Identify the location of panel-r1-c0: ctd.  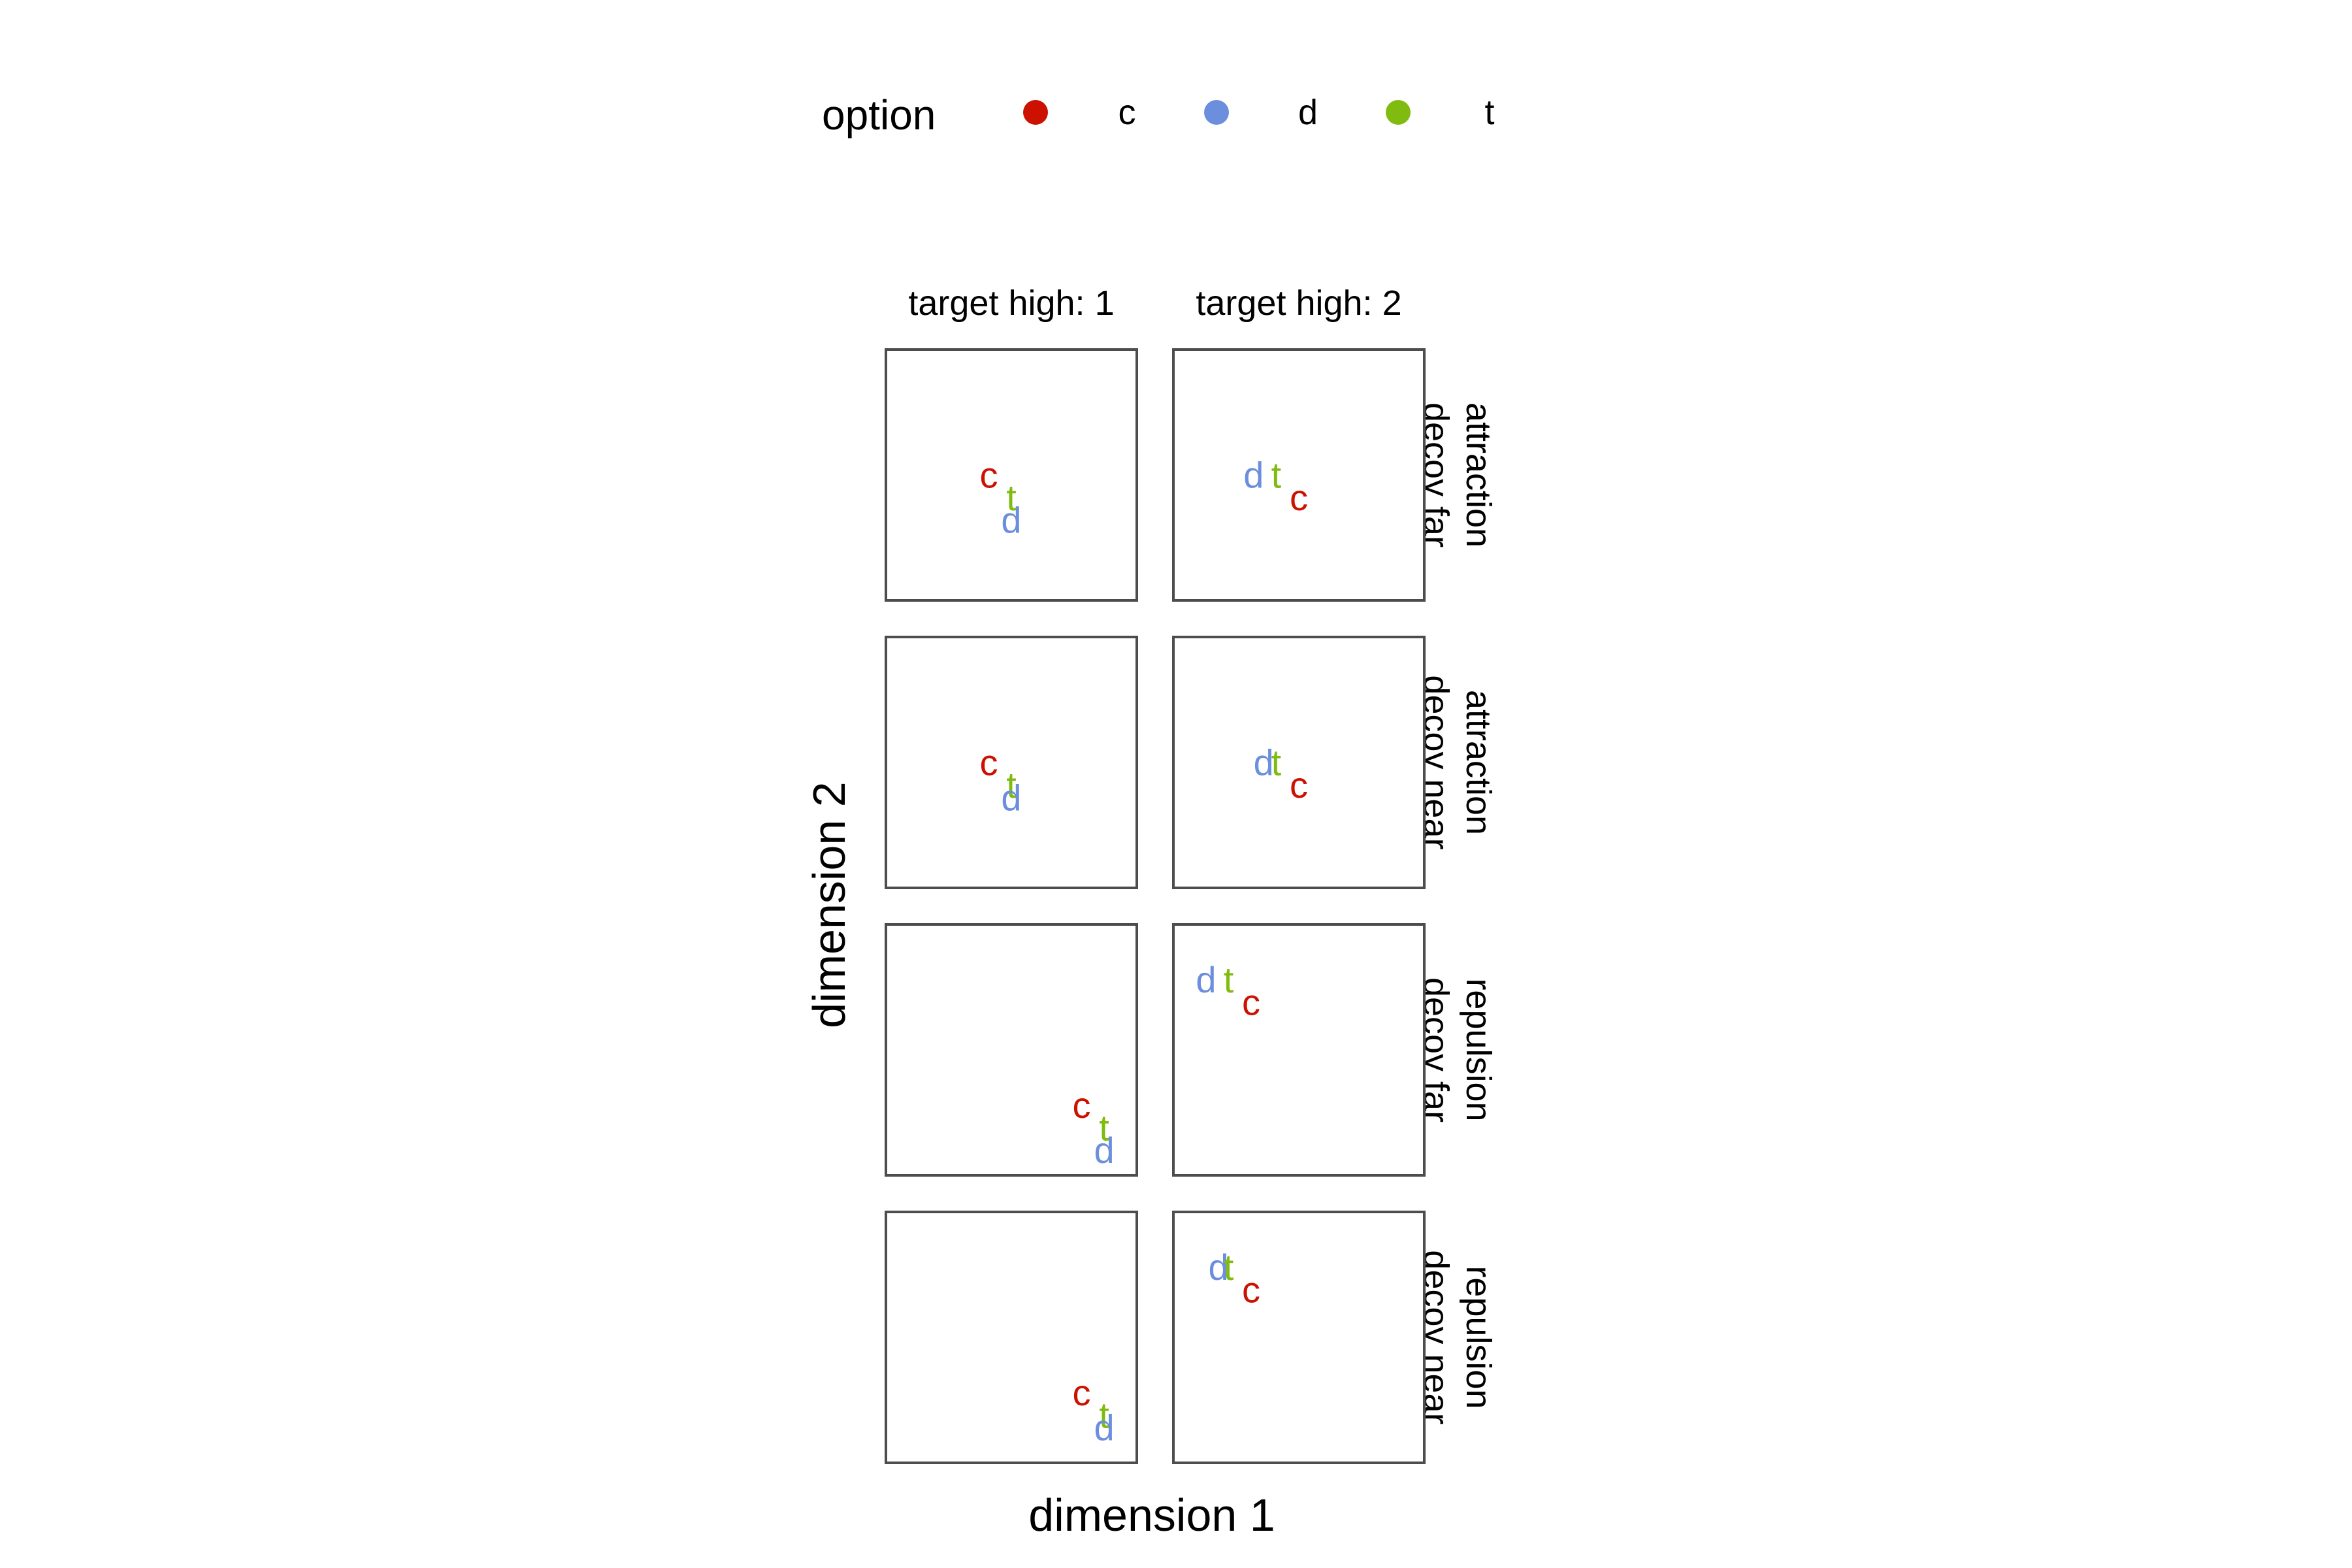
(1011, 762).